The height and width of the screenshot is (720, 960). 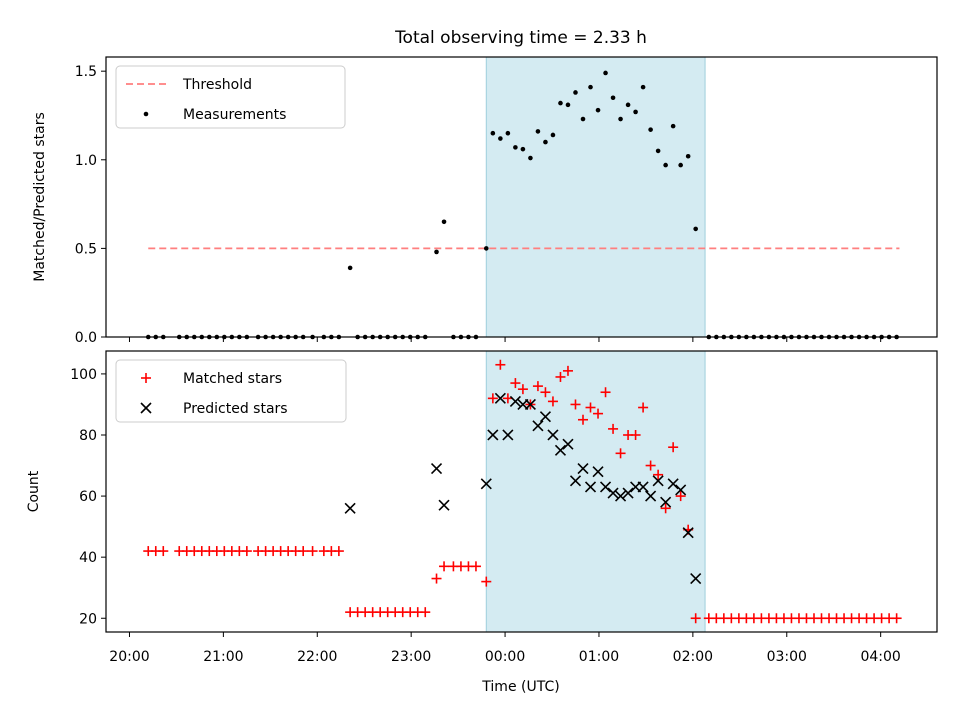 I want to click on y-tick-label: 1.5, so click(x=86, y=72).